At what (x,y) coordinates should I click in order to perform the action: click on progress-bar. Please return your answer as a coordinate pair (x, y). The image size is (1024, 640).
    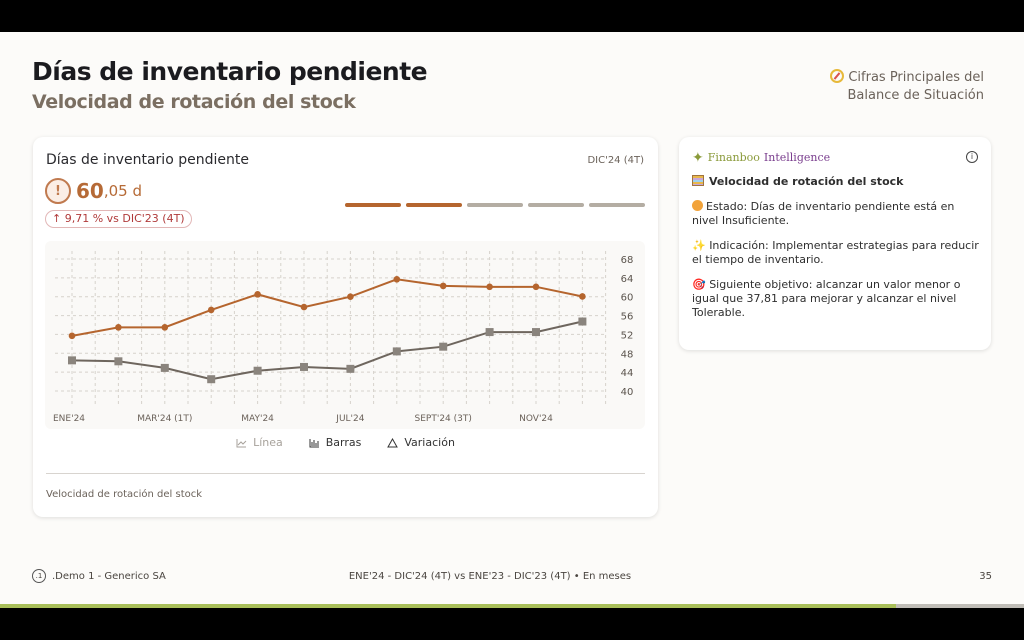
    Looking at the image, I should click on (512, 606).